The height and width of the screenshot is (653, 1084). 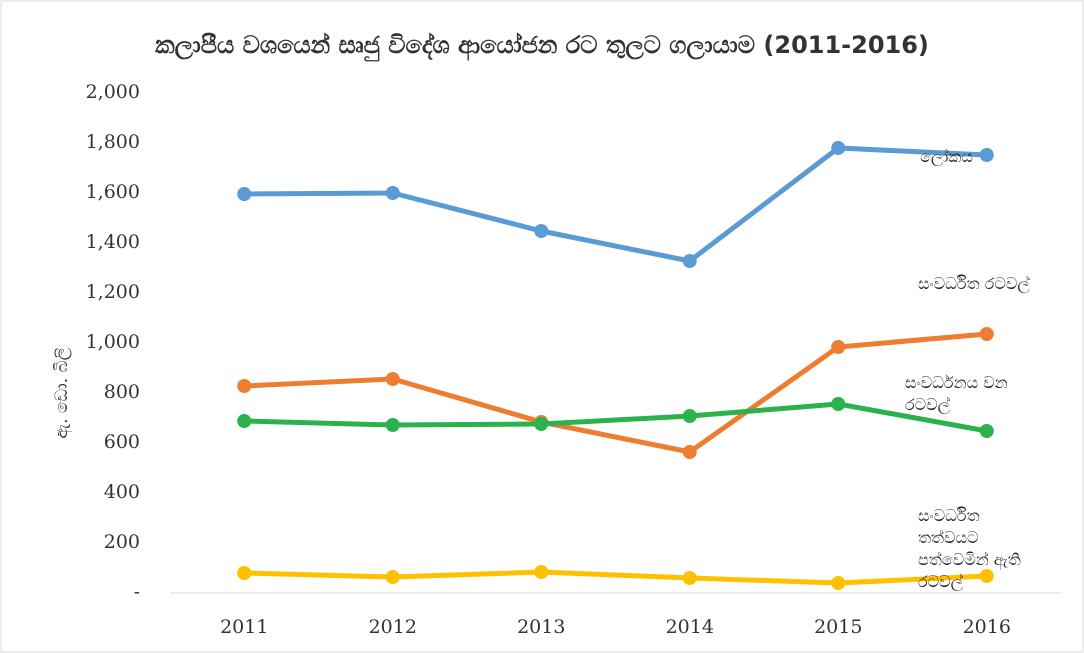 I want to click on y-tick-label: 800, so click(x=122, y=392).